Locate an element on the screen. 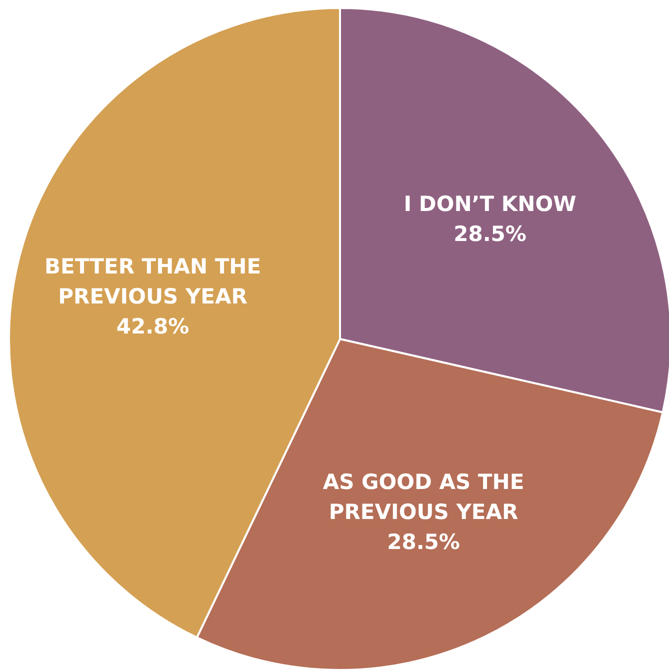 The height and width of the screenshot is (671, 669). data-label: 42.8% is located at coordinates (153, 326).